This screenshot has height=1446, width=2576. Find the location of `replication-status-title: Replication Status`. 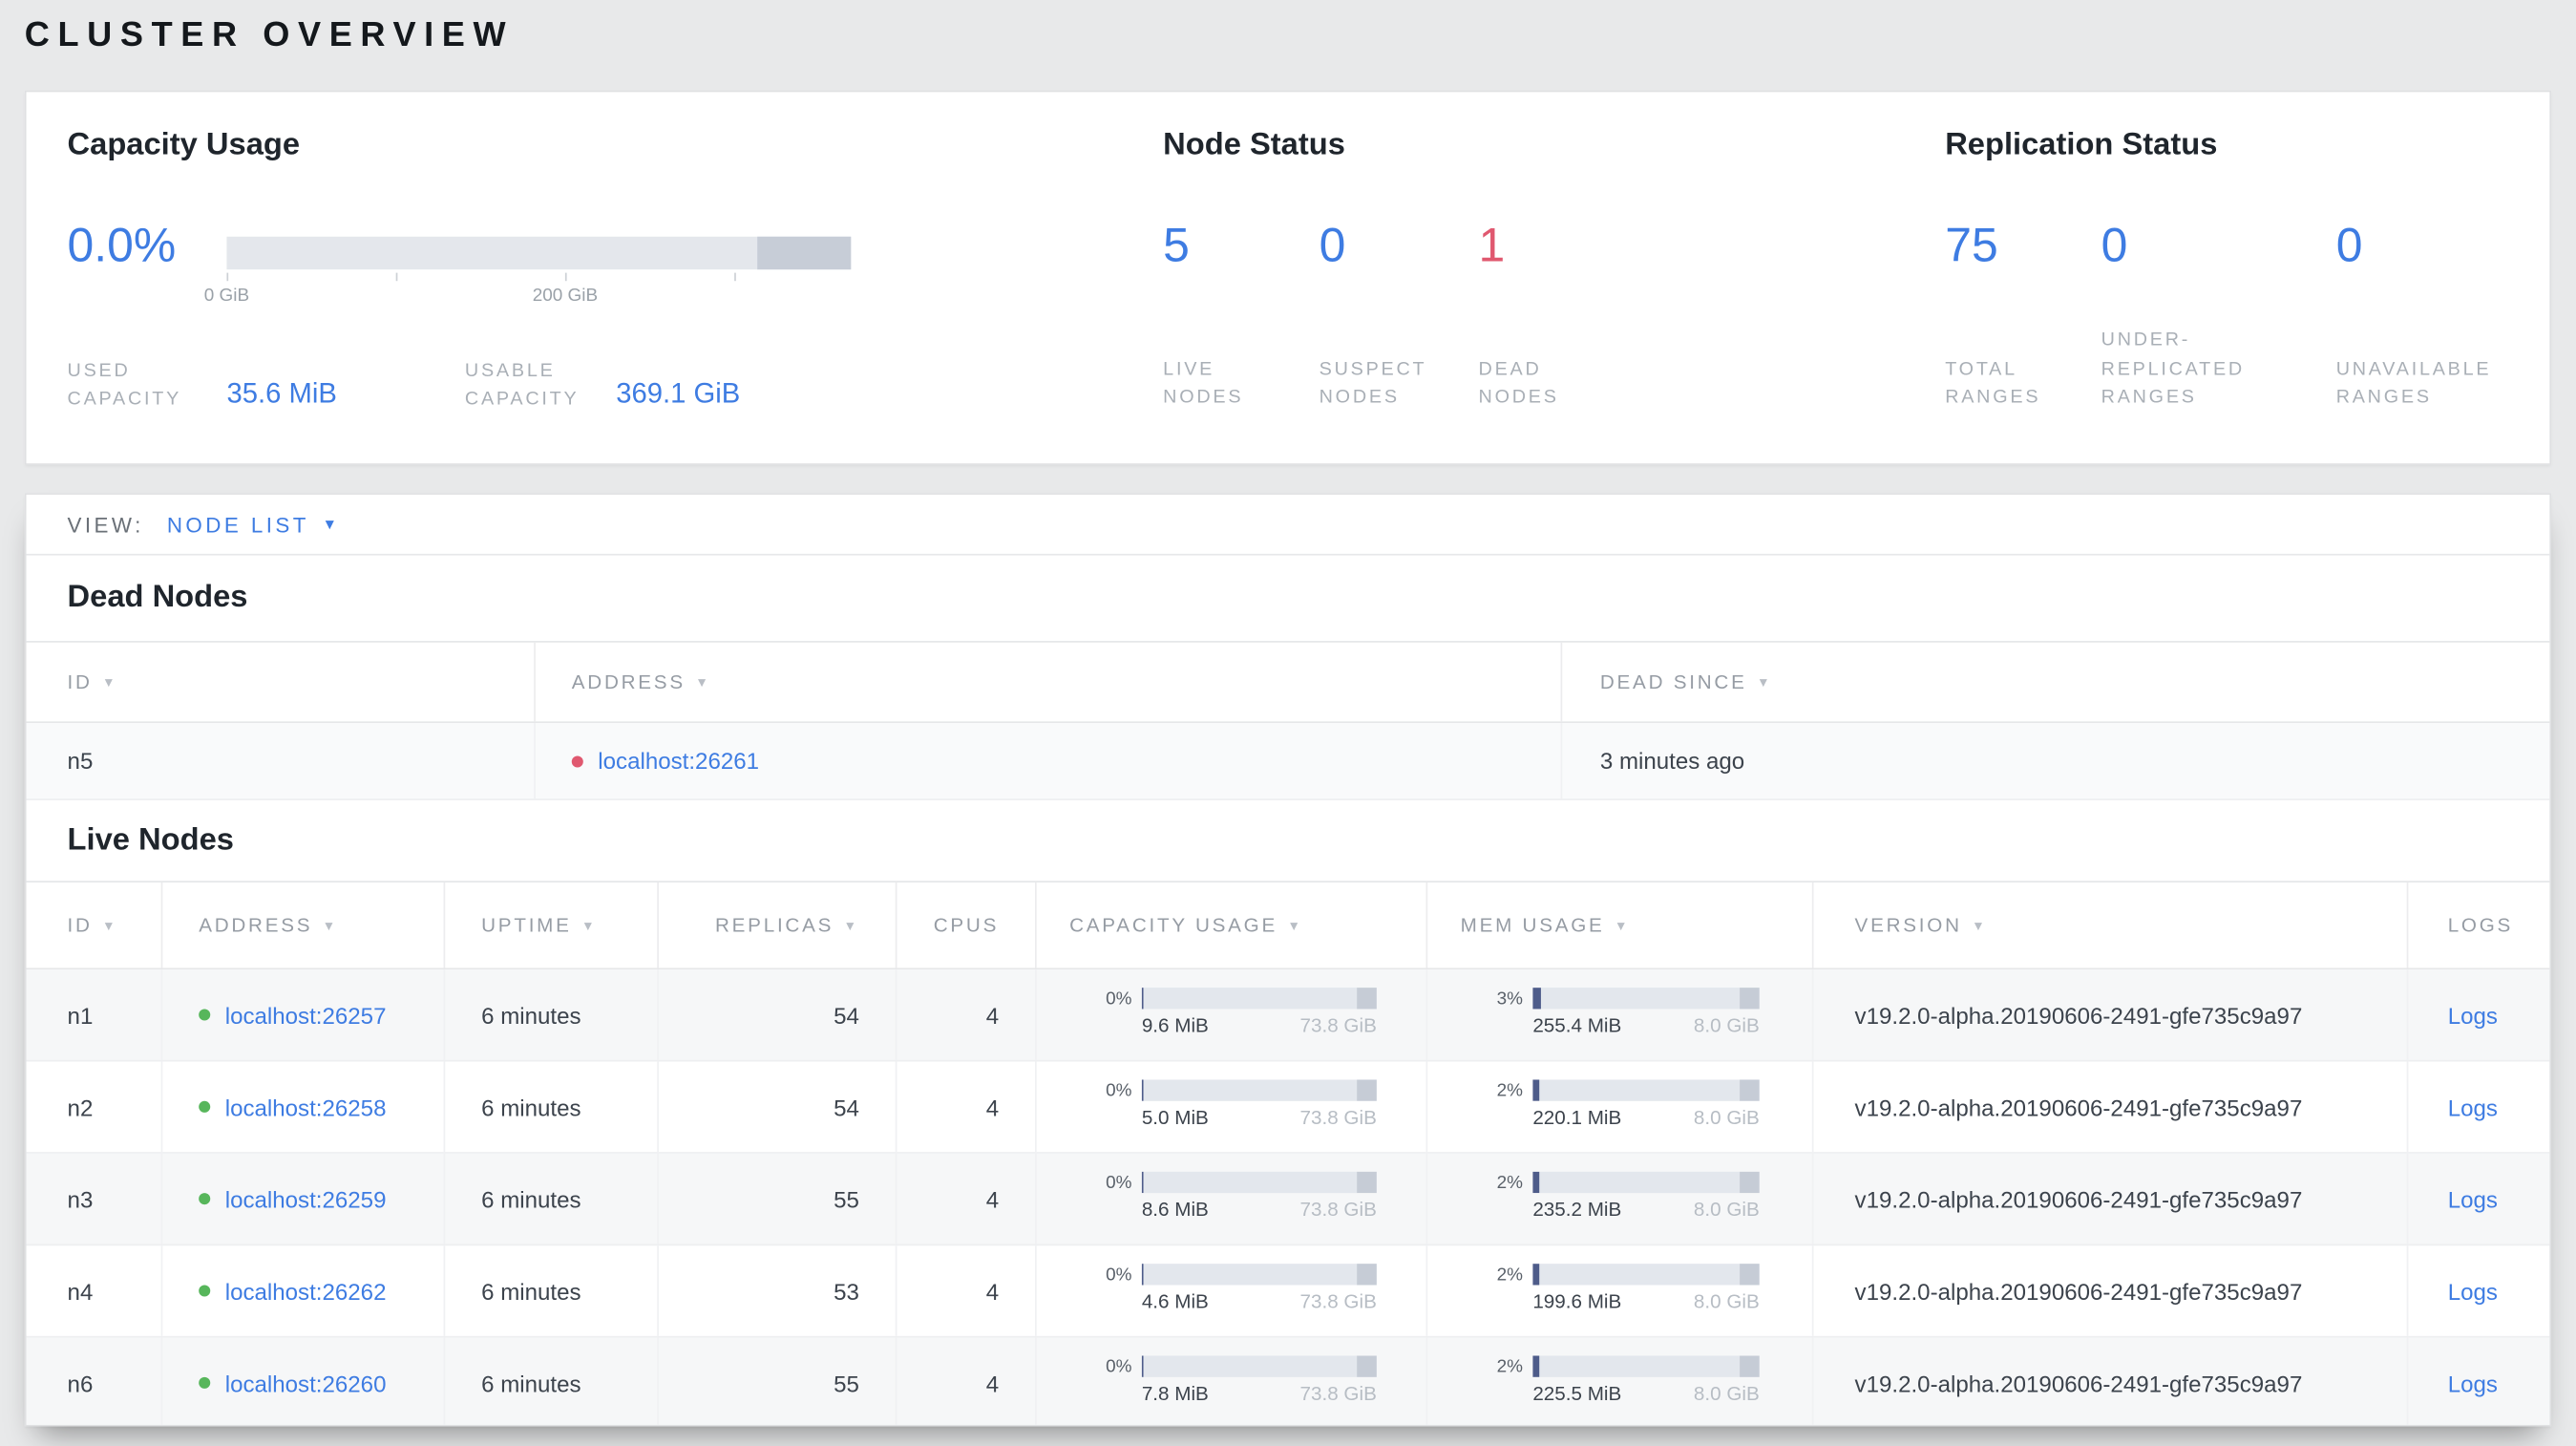

replication-status-title: Replication Status is located at coordinates (2081, 145).